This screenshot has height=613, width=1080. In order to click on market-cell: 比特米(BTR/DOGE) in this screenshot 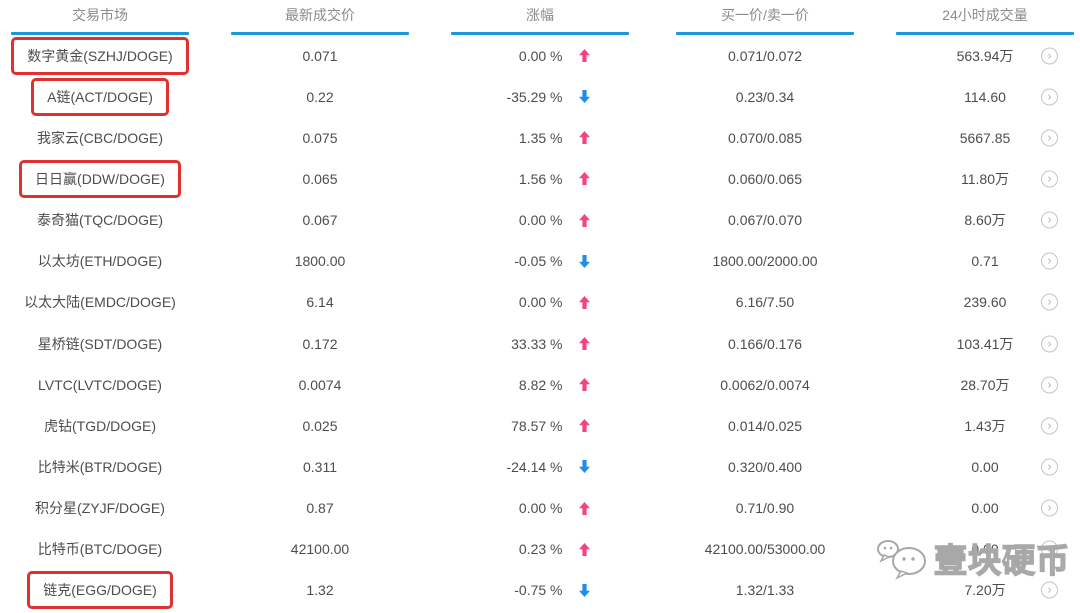, I will do `click(100, 467)`.